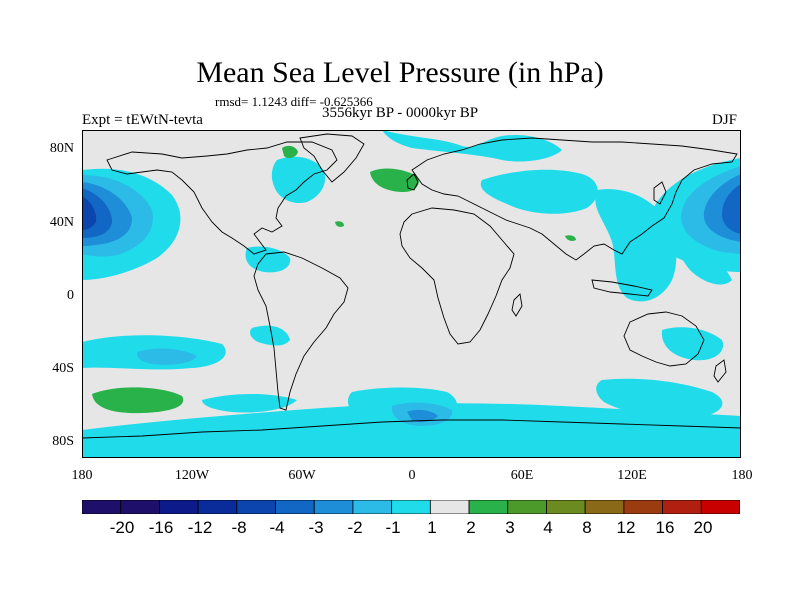  Describe the element at coordinates (412, 475) in the screenshot. I see `lon-label-0: 0` at that location.